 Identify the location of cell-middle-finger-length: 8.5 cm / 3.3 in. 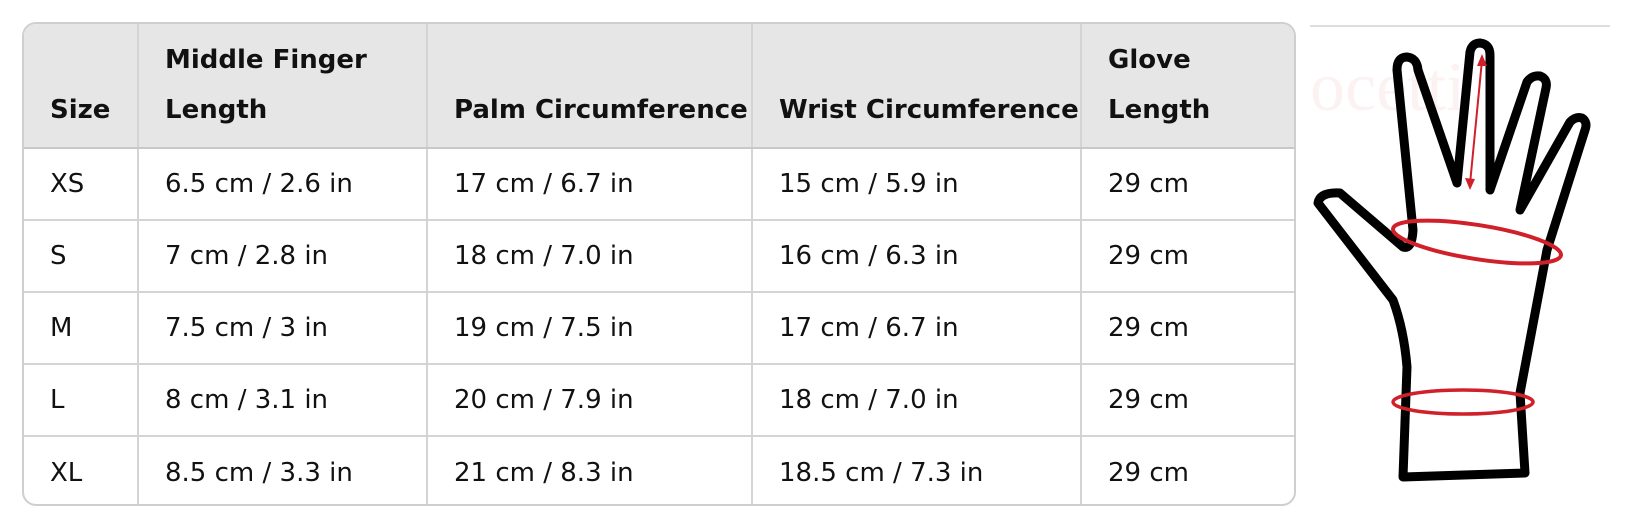
(283, 470).